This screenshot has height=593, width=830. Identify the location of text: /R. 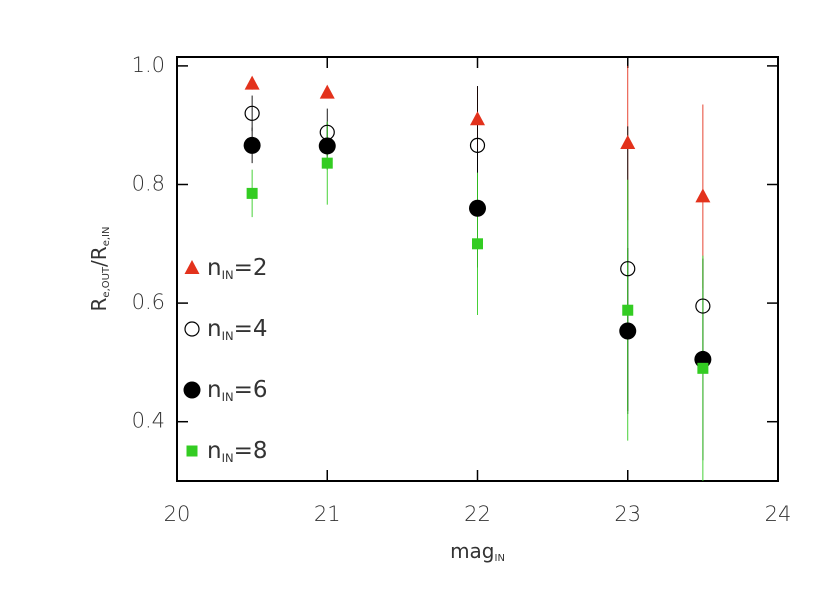
(99, 256).